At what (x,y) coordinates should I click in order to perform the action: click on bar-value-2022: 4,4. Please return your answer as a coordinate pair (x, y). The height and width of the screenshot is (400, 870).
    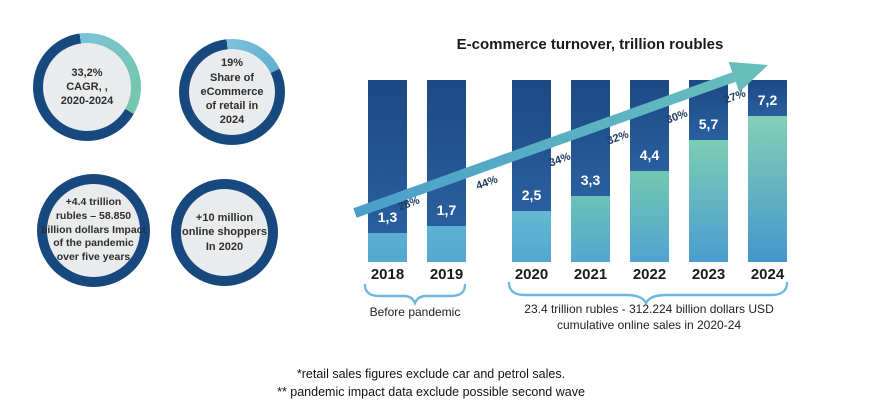
    Looking at the image, I should click on (649, 155).